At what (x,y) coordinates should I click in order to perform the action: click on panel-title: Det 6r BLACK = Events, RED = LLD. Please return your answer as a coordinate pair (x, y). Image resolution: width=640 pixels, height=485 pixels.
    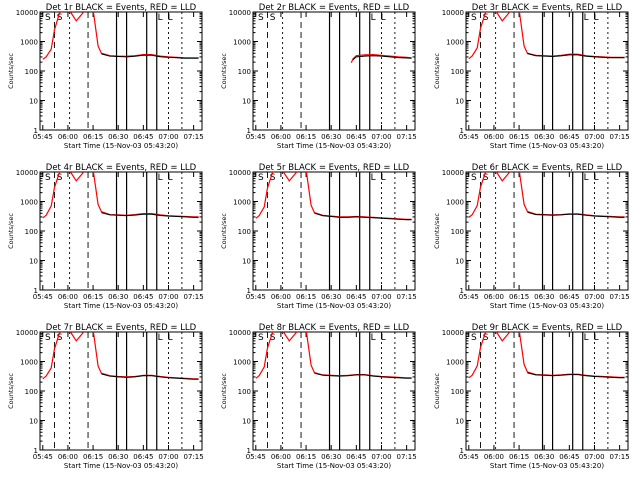
    Looking at the image, I should click on (547, 168).